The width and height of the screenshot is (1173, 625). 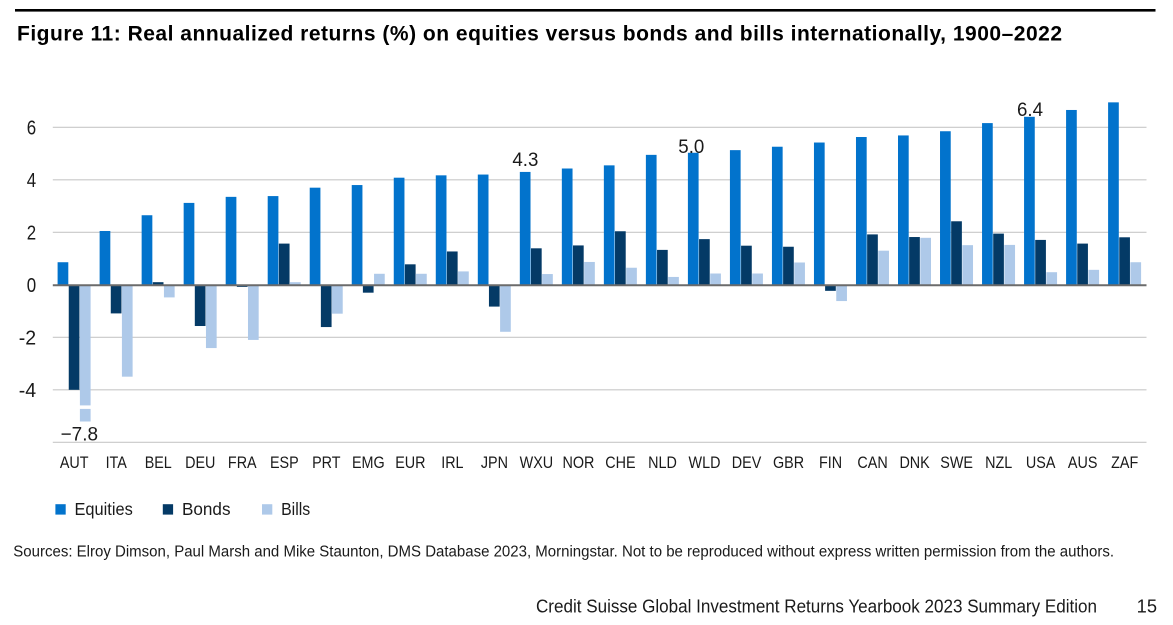 I want to click on svg-text: NOR, so click(x=578, y=462).